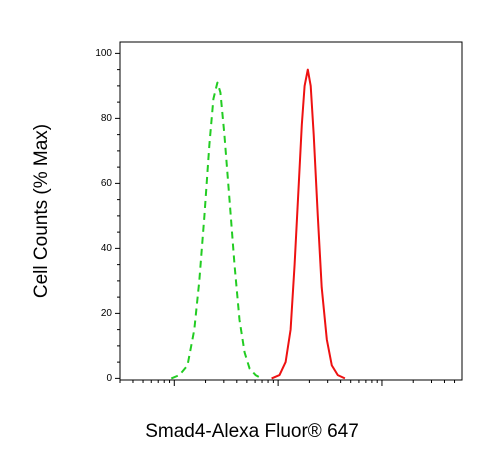 The image size is (480, 457). What do you see at coordinates (41, 211) in the screenshot?
I see `y-axis-label: Cell Counts (% Max)` at bounding box center [41, 211].